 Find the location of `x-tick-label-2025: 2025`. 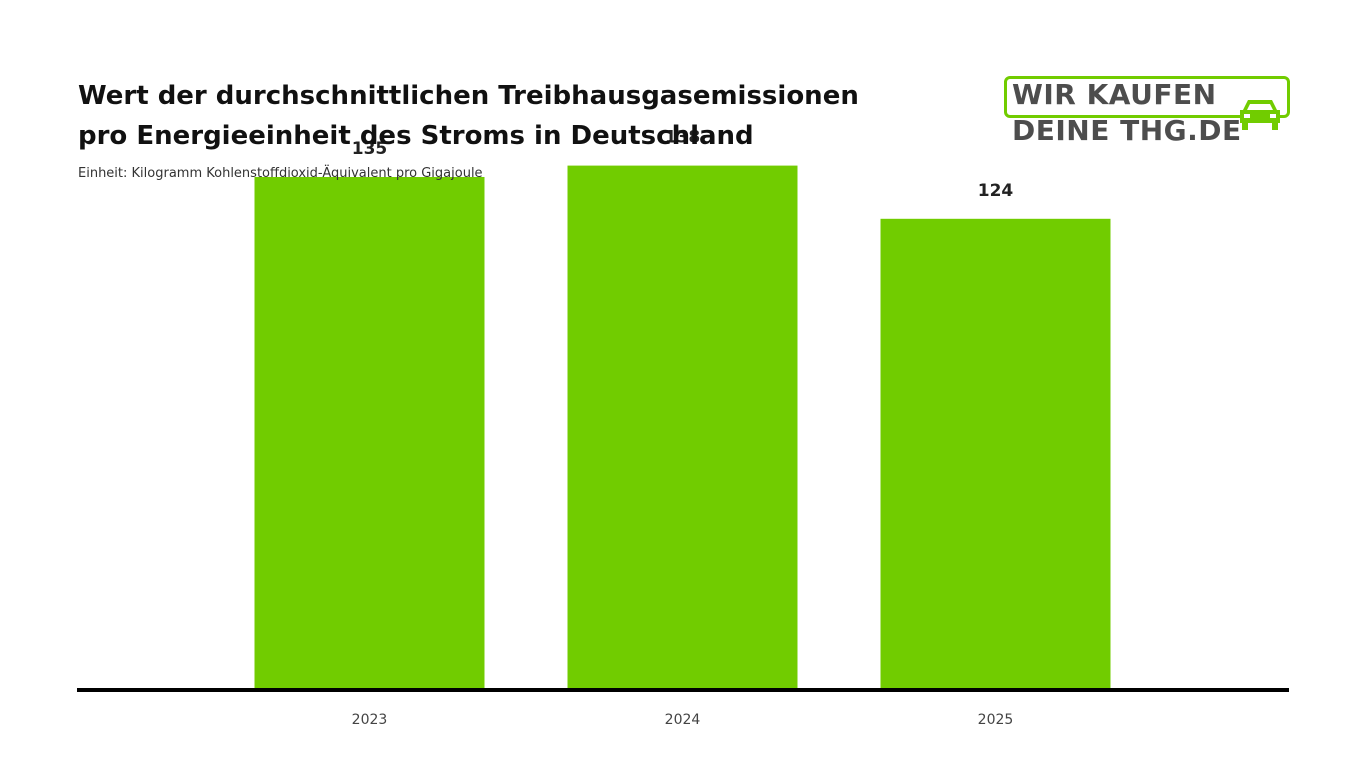

x-tick-label-2025: 2025 is located at coordinates (996, 720).